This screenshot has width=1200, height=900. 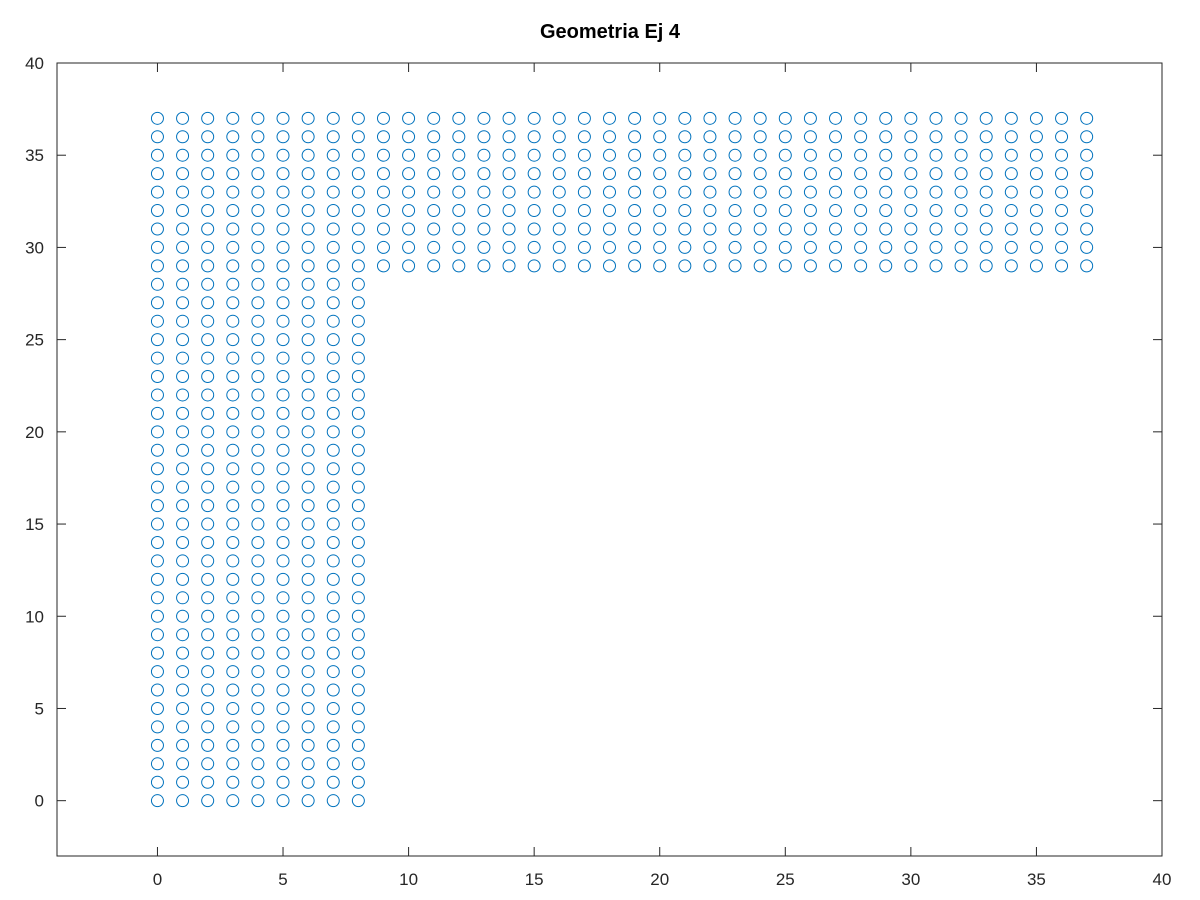 I want to click on x-tick-label: 5, so click(x=282, y=879).